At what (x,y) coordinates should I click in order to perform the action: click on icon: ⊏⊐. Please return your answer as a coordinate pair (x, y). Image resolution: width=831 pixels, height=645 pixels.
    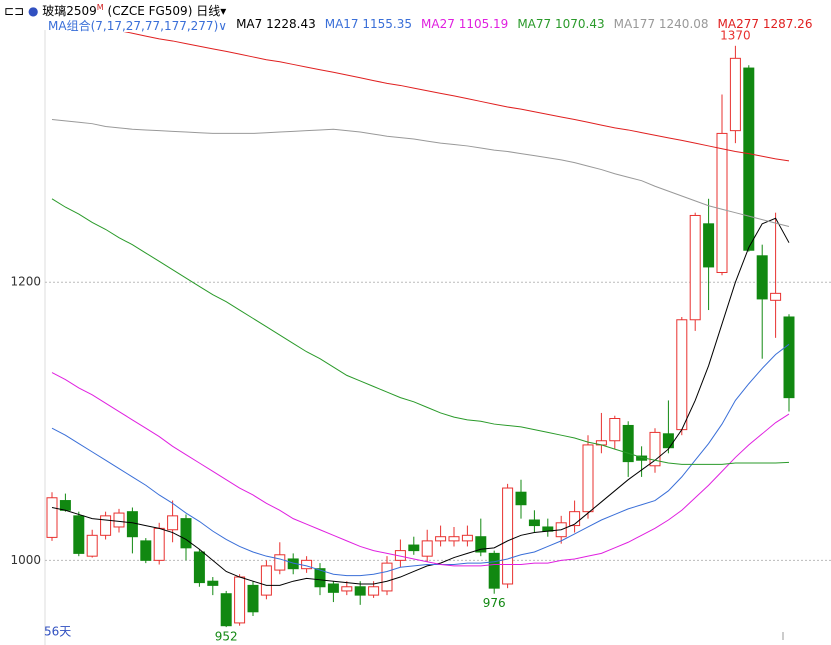
    Looking at the image, I should click on (14, 11).